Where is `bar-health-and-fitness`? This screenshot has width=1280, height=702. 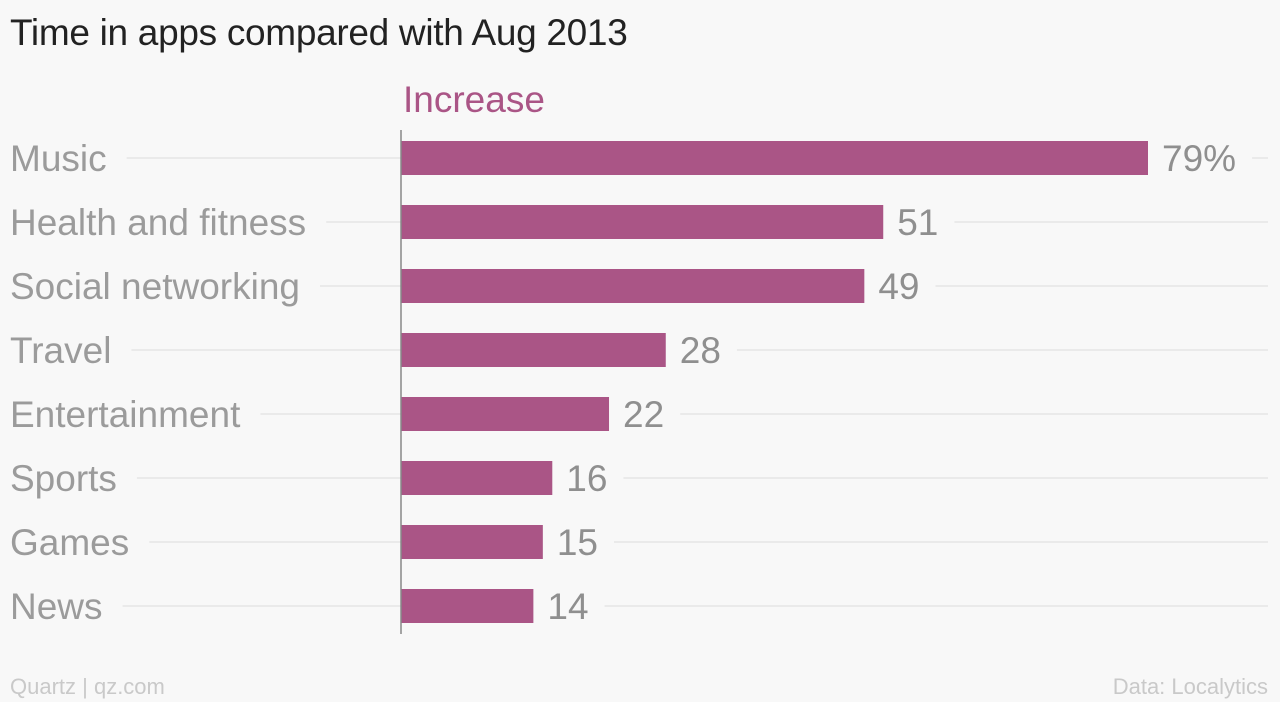
bar-health-and-fitness is located at coordinates (642, 222).